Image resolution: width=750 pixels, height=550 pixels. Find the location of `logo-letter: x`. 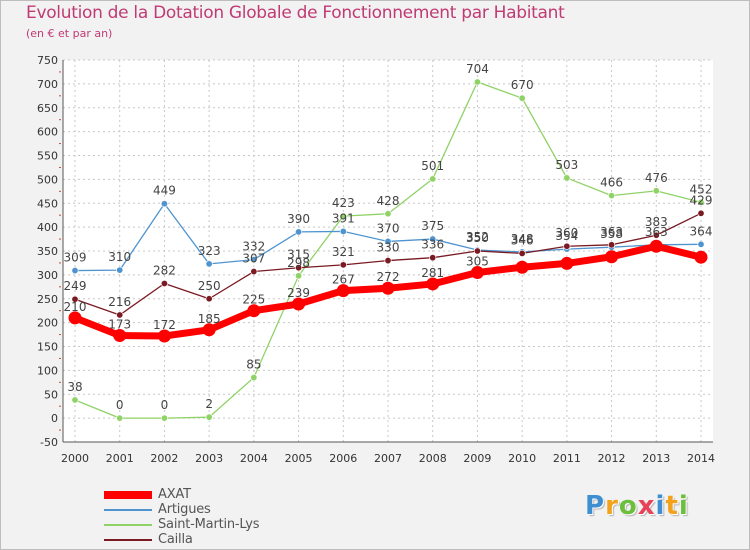

logo-letter: x is located at coordinates (646, 506).